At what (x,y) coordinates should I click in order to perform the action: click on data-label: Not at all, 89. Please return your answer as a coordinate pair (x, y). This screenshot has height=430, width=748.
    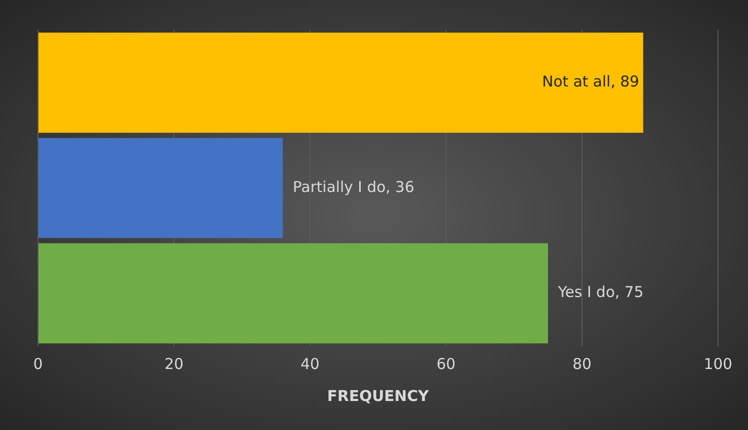
    Looking at the image, I should click on (591, 81).